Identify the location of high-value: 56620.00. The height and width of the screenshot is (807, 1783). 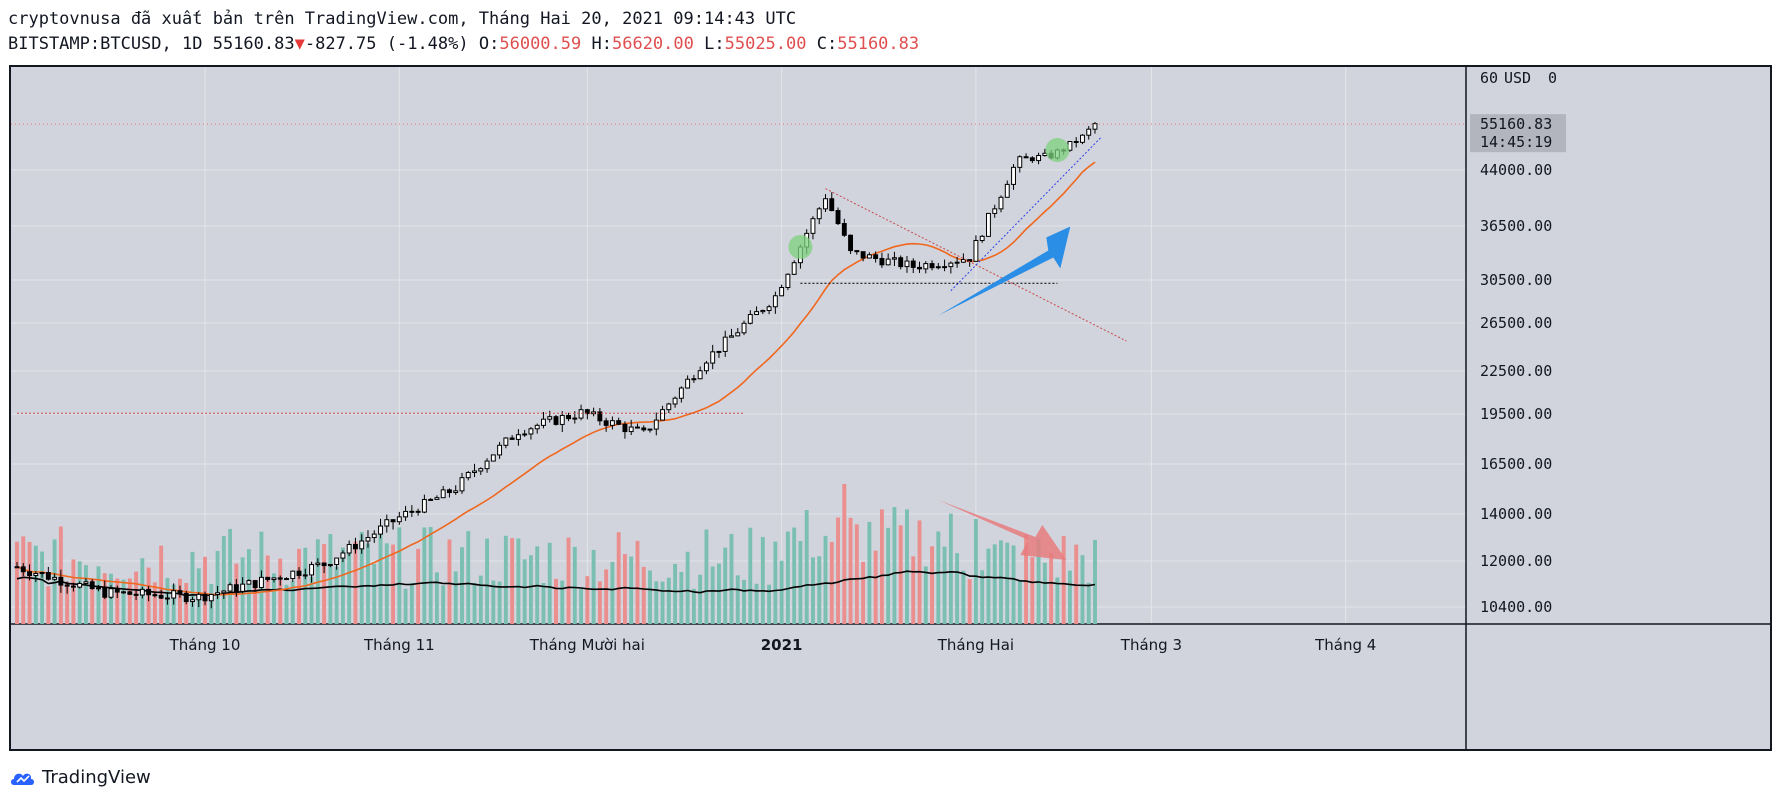
(652, 44).